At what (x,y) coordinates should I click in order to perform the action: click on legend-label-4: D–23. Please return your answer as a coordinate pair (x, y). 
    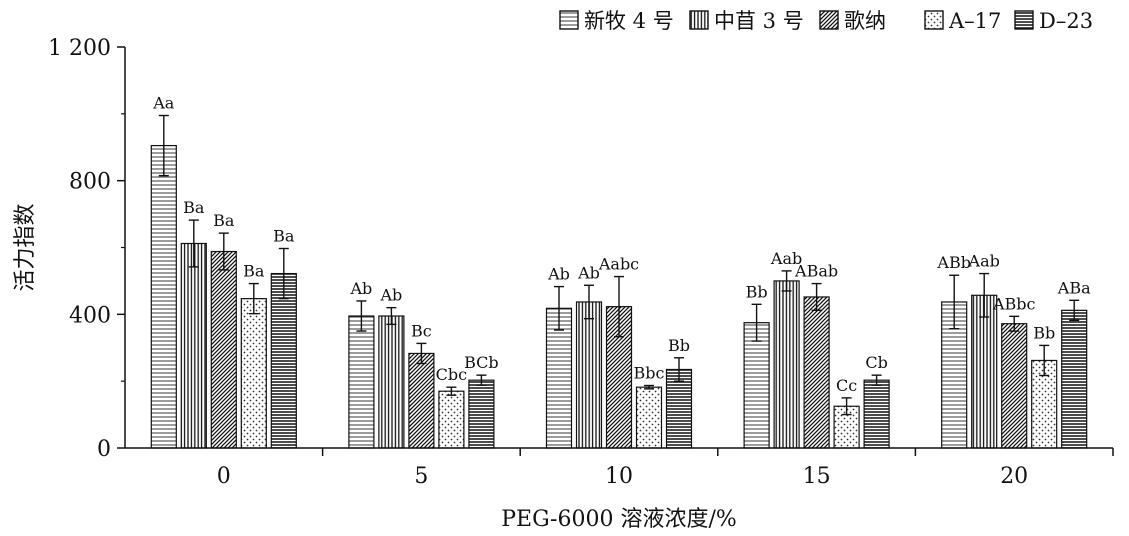
    Looking at the image, I should click on (1066, 21).